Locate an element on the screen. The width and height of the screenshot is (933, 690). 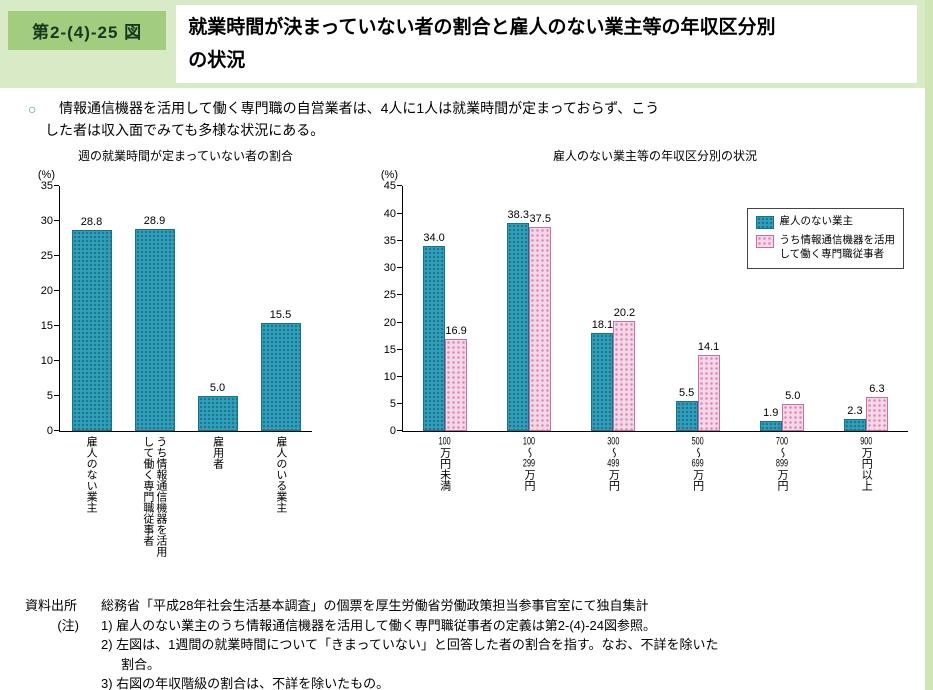
category-label: 100〜299万円 is located at coordinates (529, 464).